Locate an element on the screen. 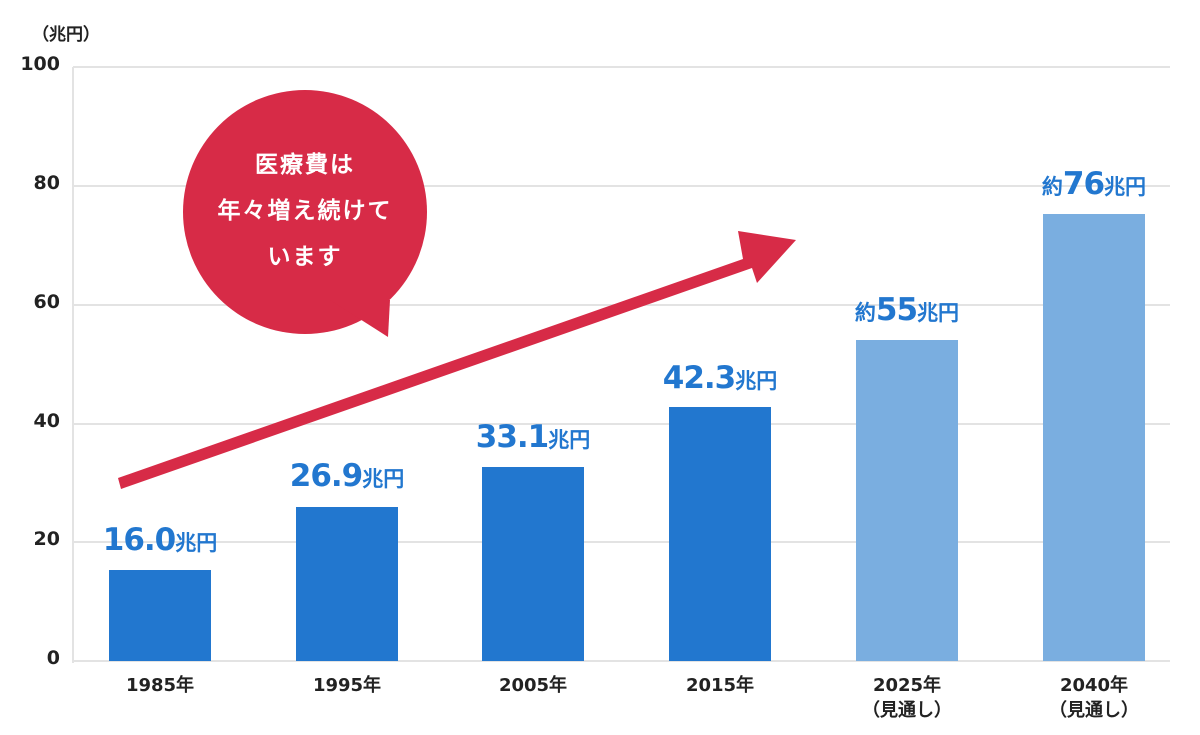 Image resolution: width=1200 pixels, height=735 pixels. speech-bubble is located at coordinates (305, 213).